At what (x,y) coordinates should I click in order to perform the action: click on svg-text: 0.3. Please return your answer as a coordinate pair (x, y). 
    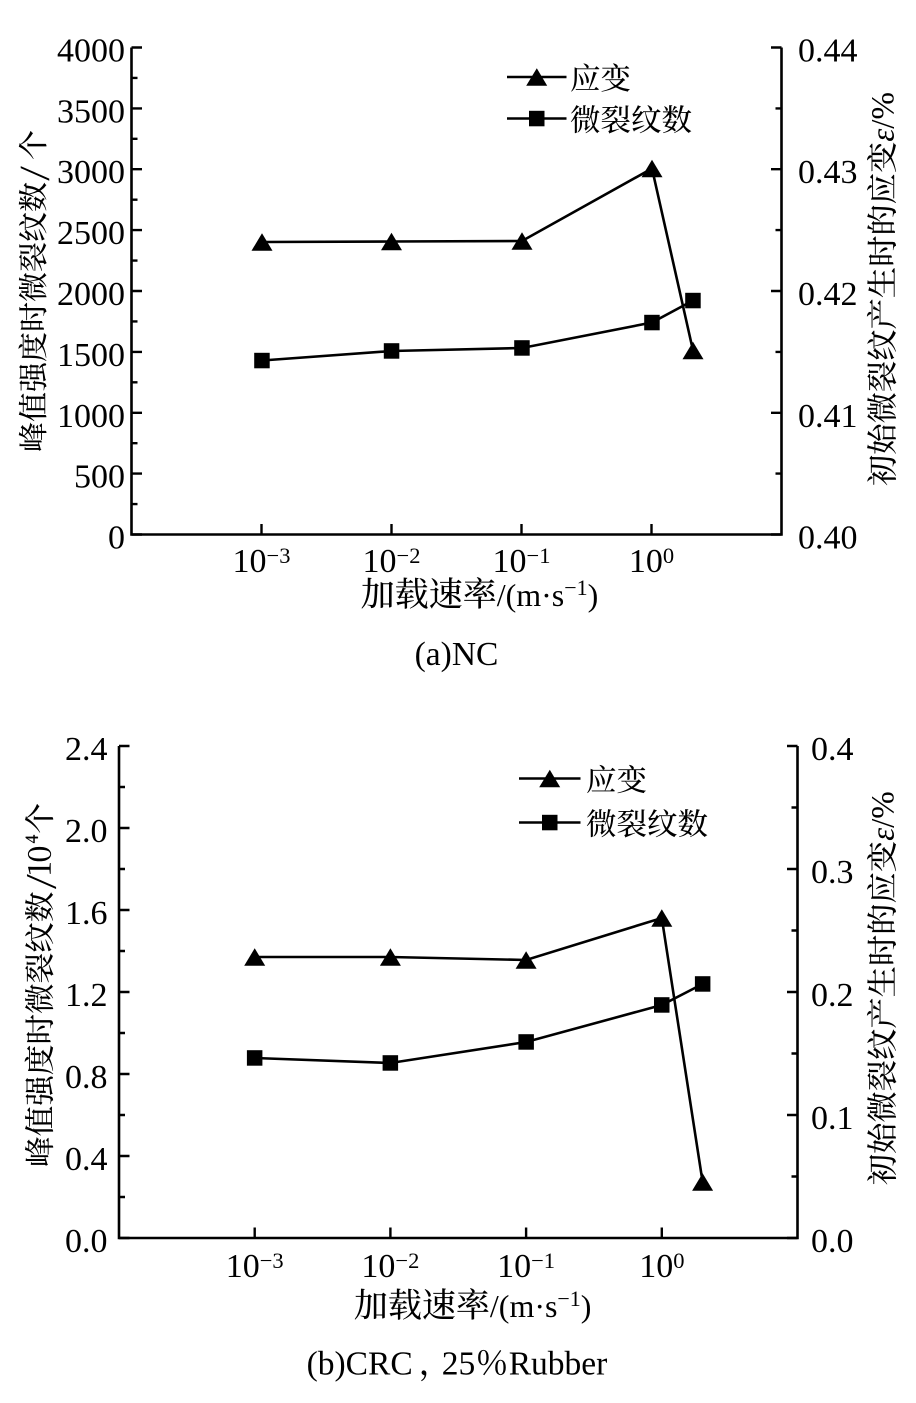
    Looking at the image, I should click on (832, 872).